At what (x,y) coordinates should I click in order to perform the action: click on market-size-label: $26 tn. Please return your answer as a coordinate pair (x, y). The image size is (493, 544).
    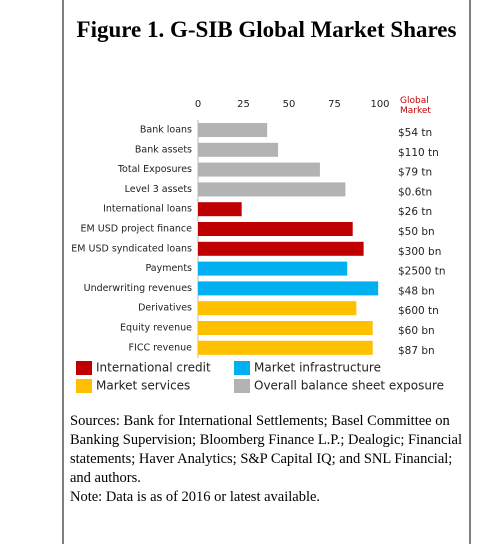
    Looking at the image, I should click on (415, 212).